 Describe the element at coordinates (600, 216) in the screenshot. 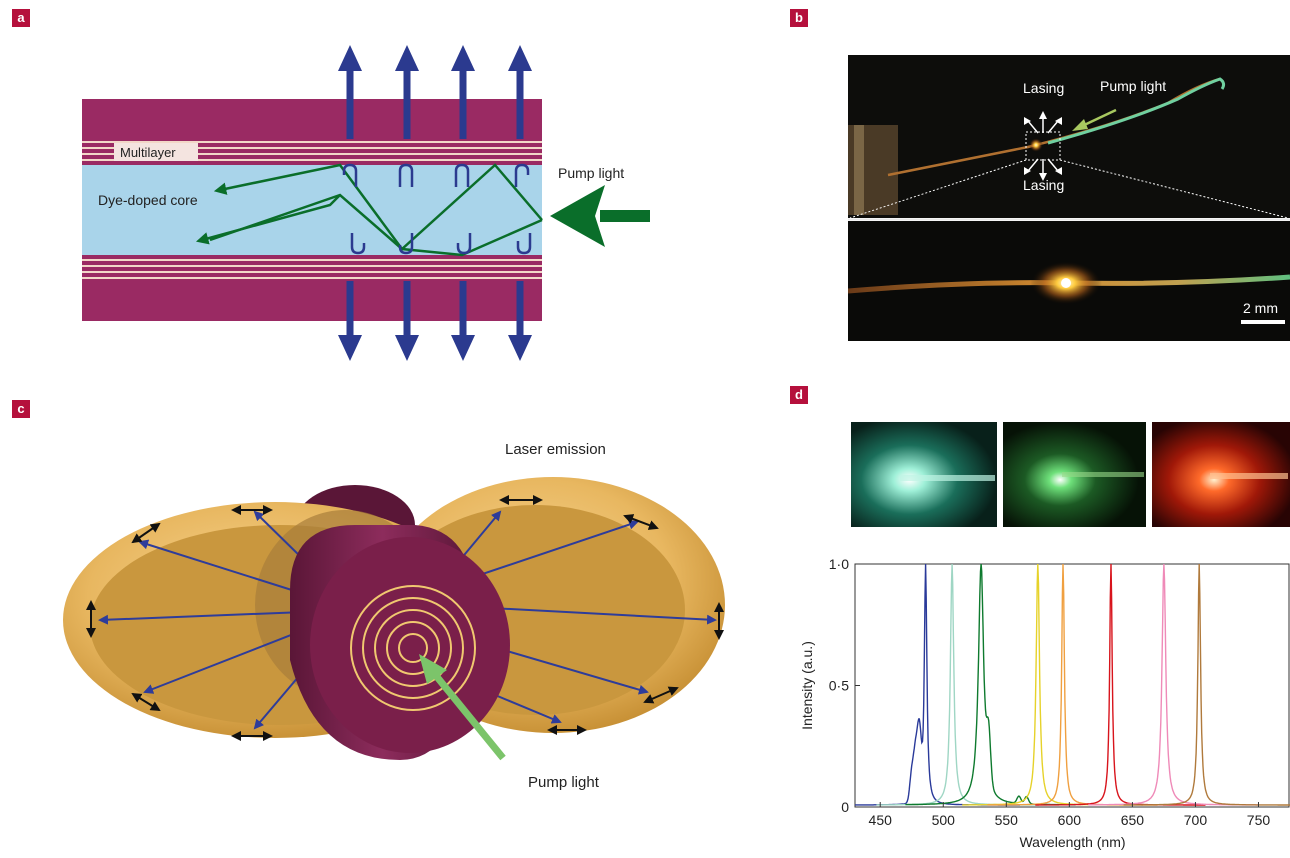

I see `pump-arrow-a` at that location.